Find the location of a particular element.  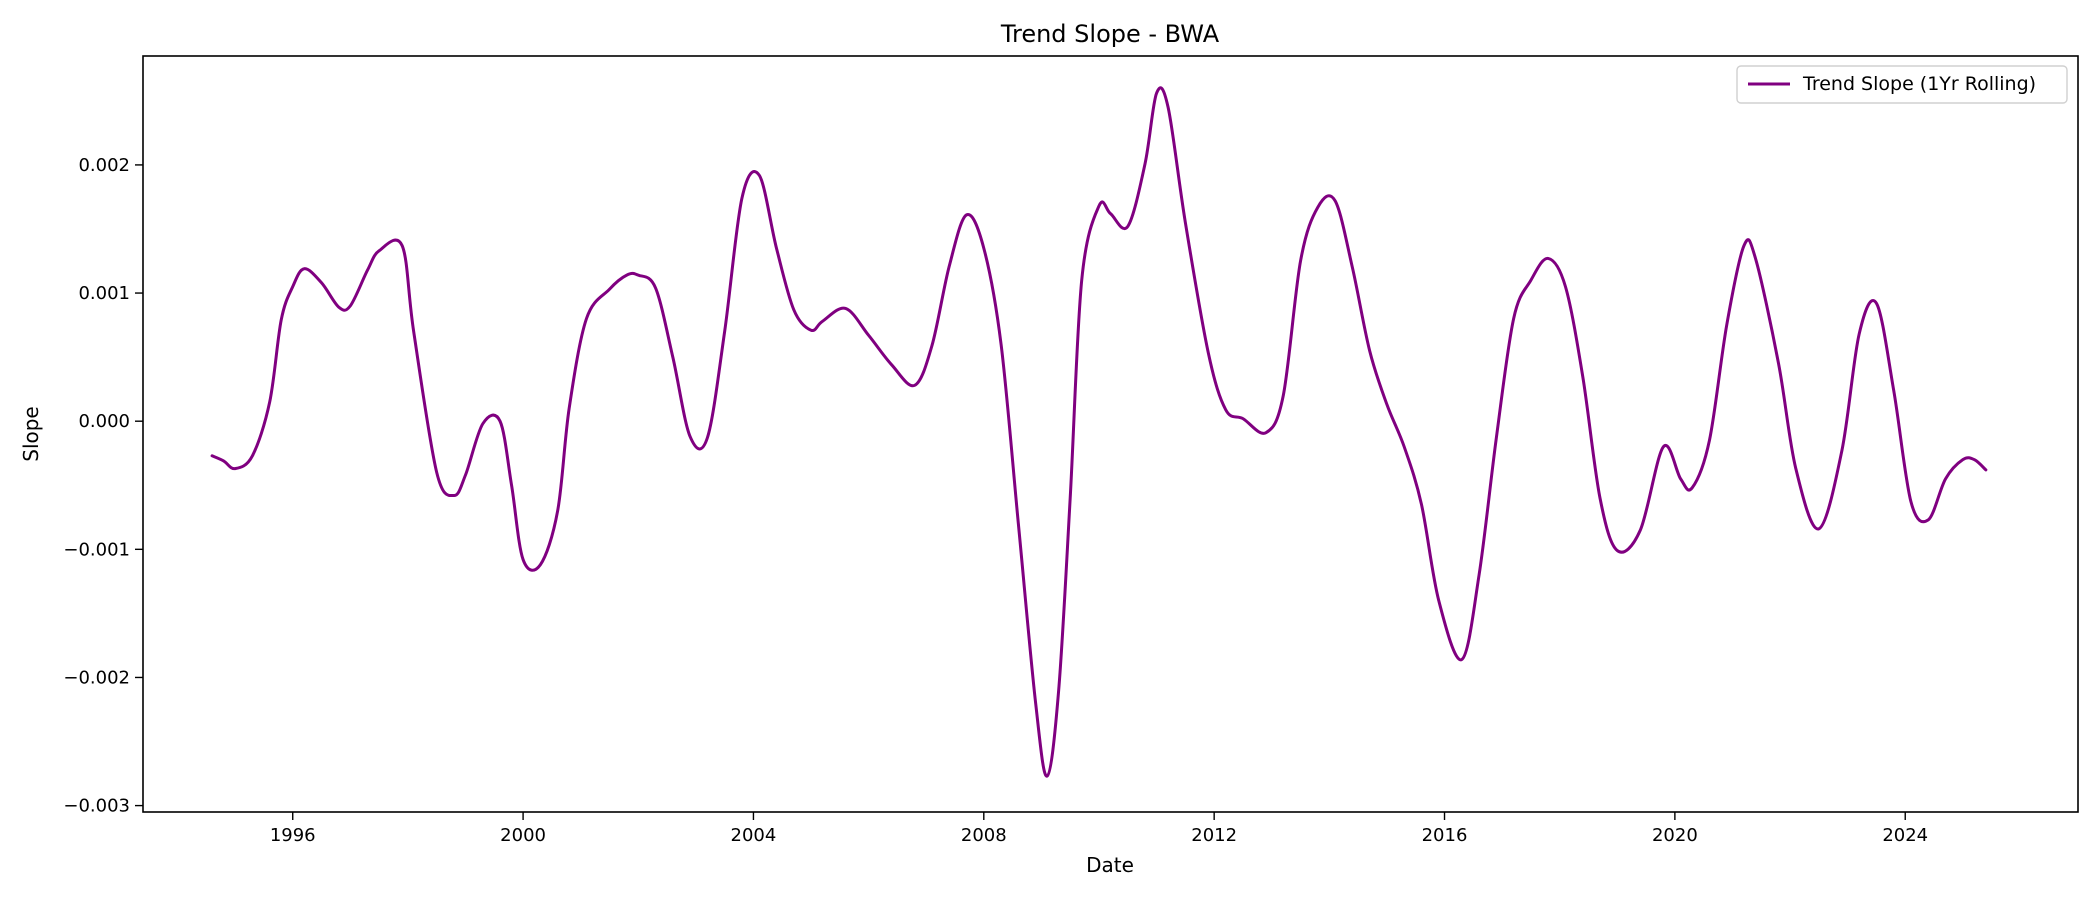

chart-title: Trend Slope - BWA is located at coordinates (1110, 34).